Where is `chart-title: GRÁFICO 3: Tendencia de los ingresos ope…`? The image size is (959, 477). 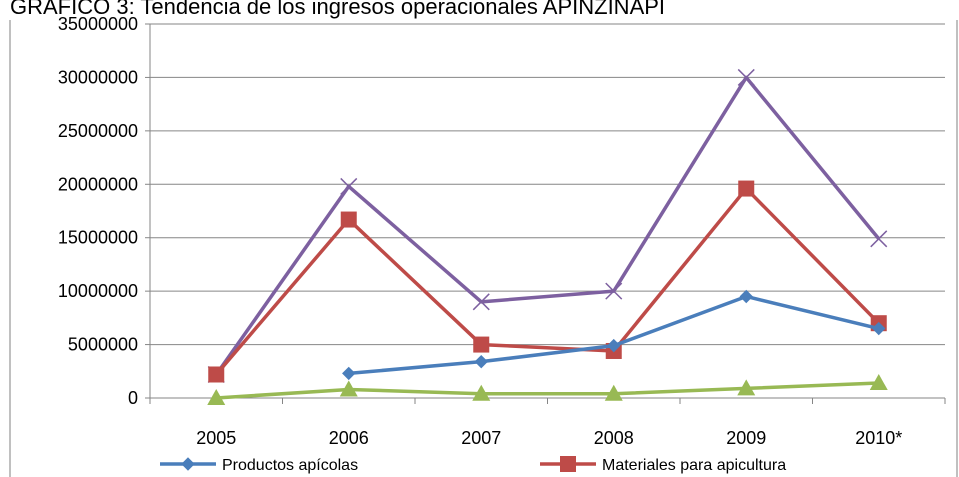
chart-title: GRÁFICO 3: Tendencia de los ingresos ope… is located at coordinates (337, 9).